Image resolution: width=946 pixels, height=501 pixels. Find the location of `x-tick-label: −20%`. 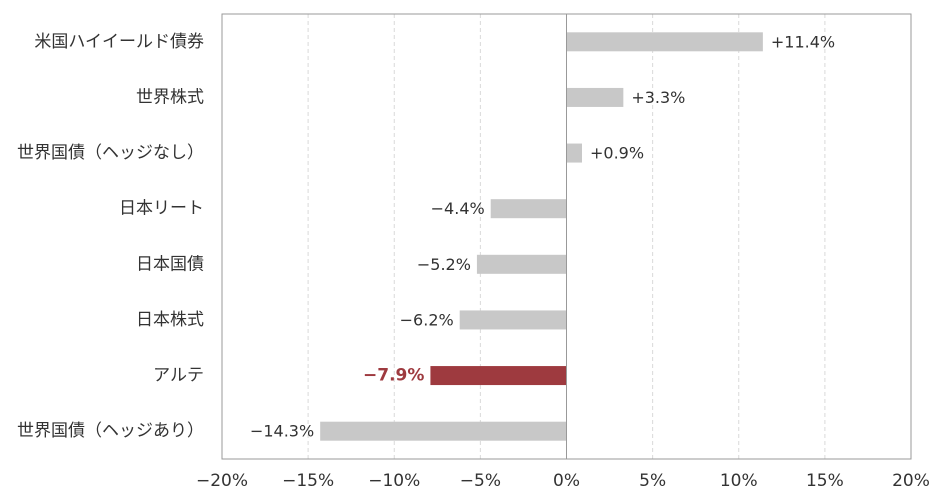

x-tick-label: −20% is located at coordinates (222, 481).